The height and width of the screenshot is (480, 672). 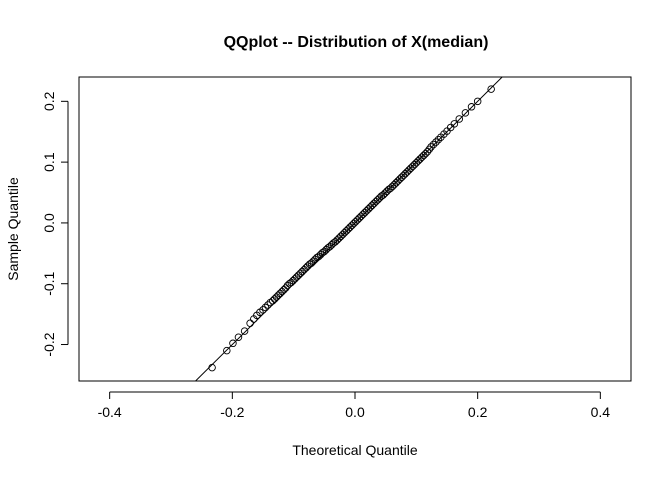 What do you see at coordinates (49, 283) in the screenshot?
I see `y-tick-label: -0.1` at bounding box center [49, 283].